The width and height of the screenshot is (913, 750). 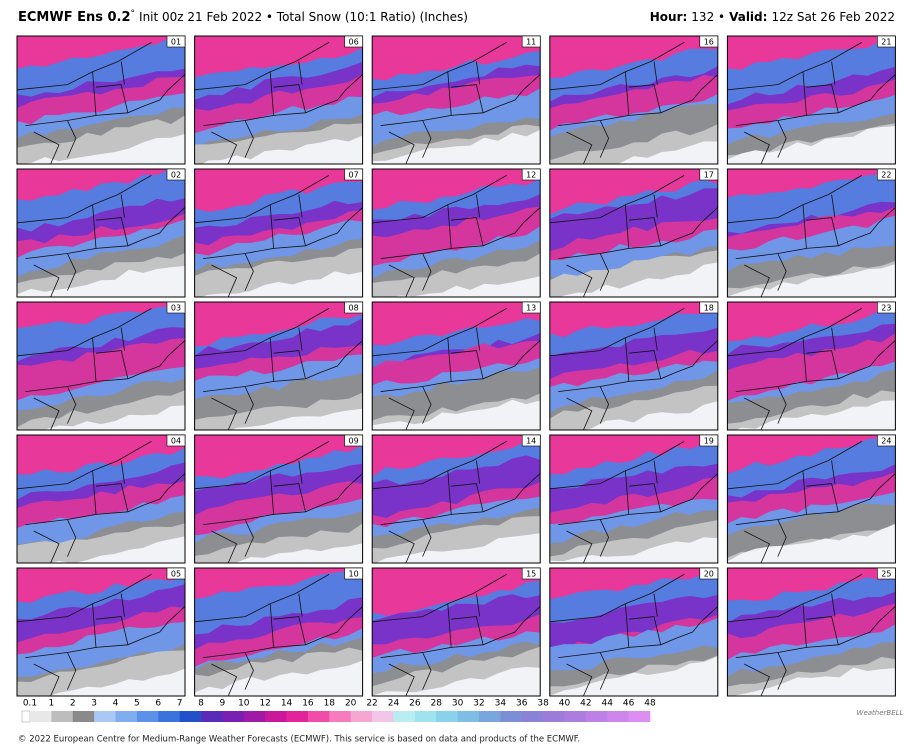 I want to click on member-label: 17, so click(x=709, y=175).